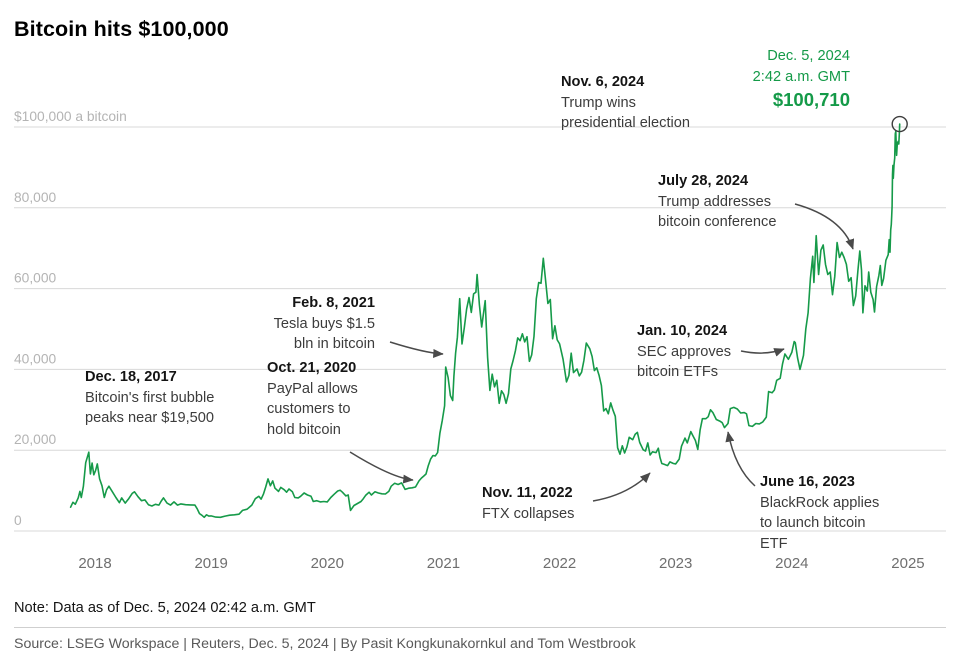  Describe the element at coordinates (791, 563) in the screenshot. I see `x-axis-label: 2024` at that location.